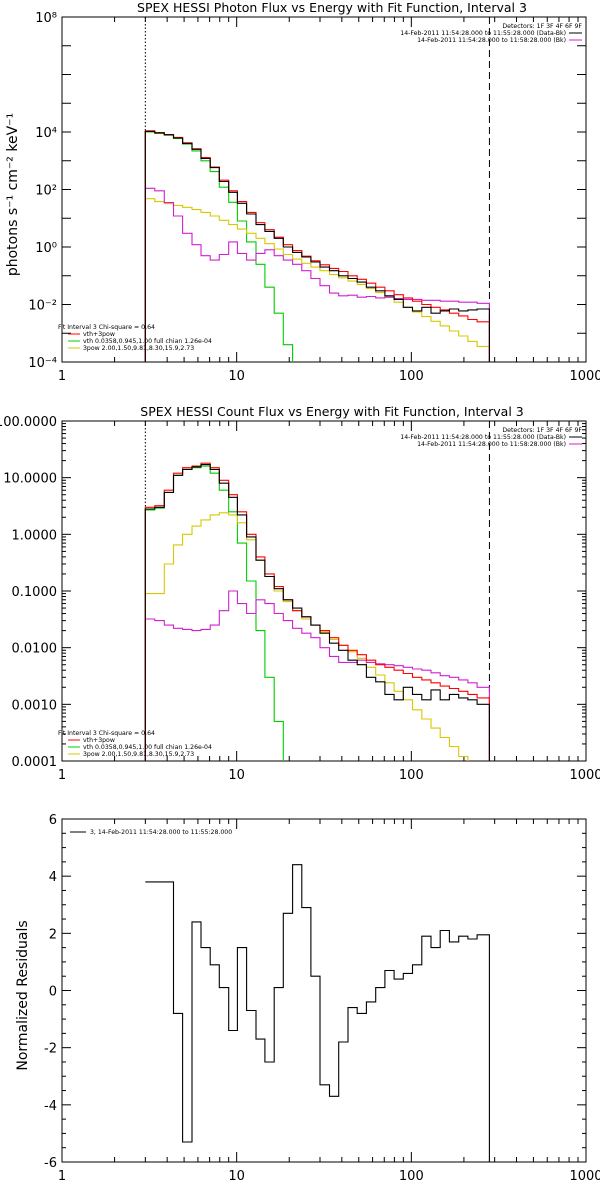 The height and width of the screenshot is (1200, 600). What do you see at coordinates (23, 995) in the screenshot?
I see `y-axis-label: Normalized Residuals` at bounding box center [23, 995].